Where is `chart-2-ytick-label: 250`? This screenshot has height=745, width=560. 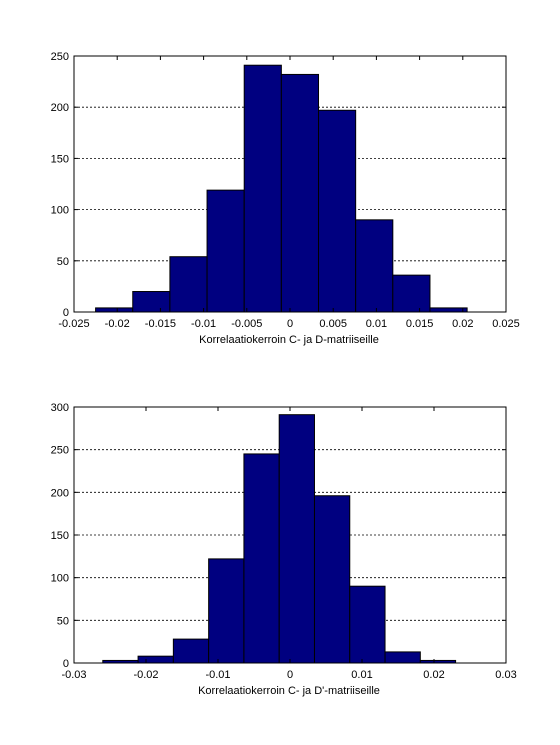 chart-2-ytick-label: 250 is located at coordinates (60, 451).